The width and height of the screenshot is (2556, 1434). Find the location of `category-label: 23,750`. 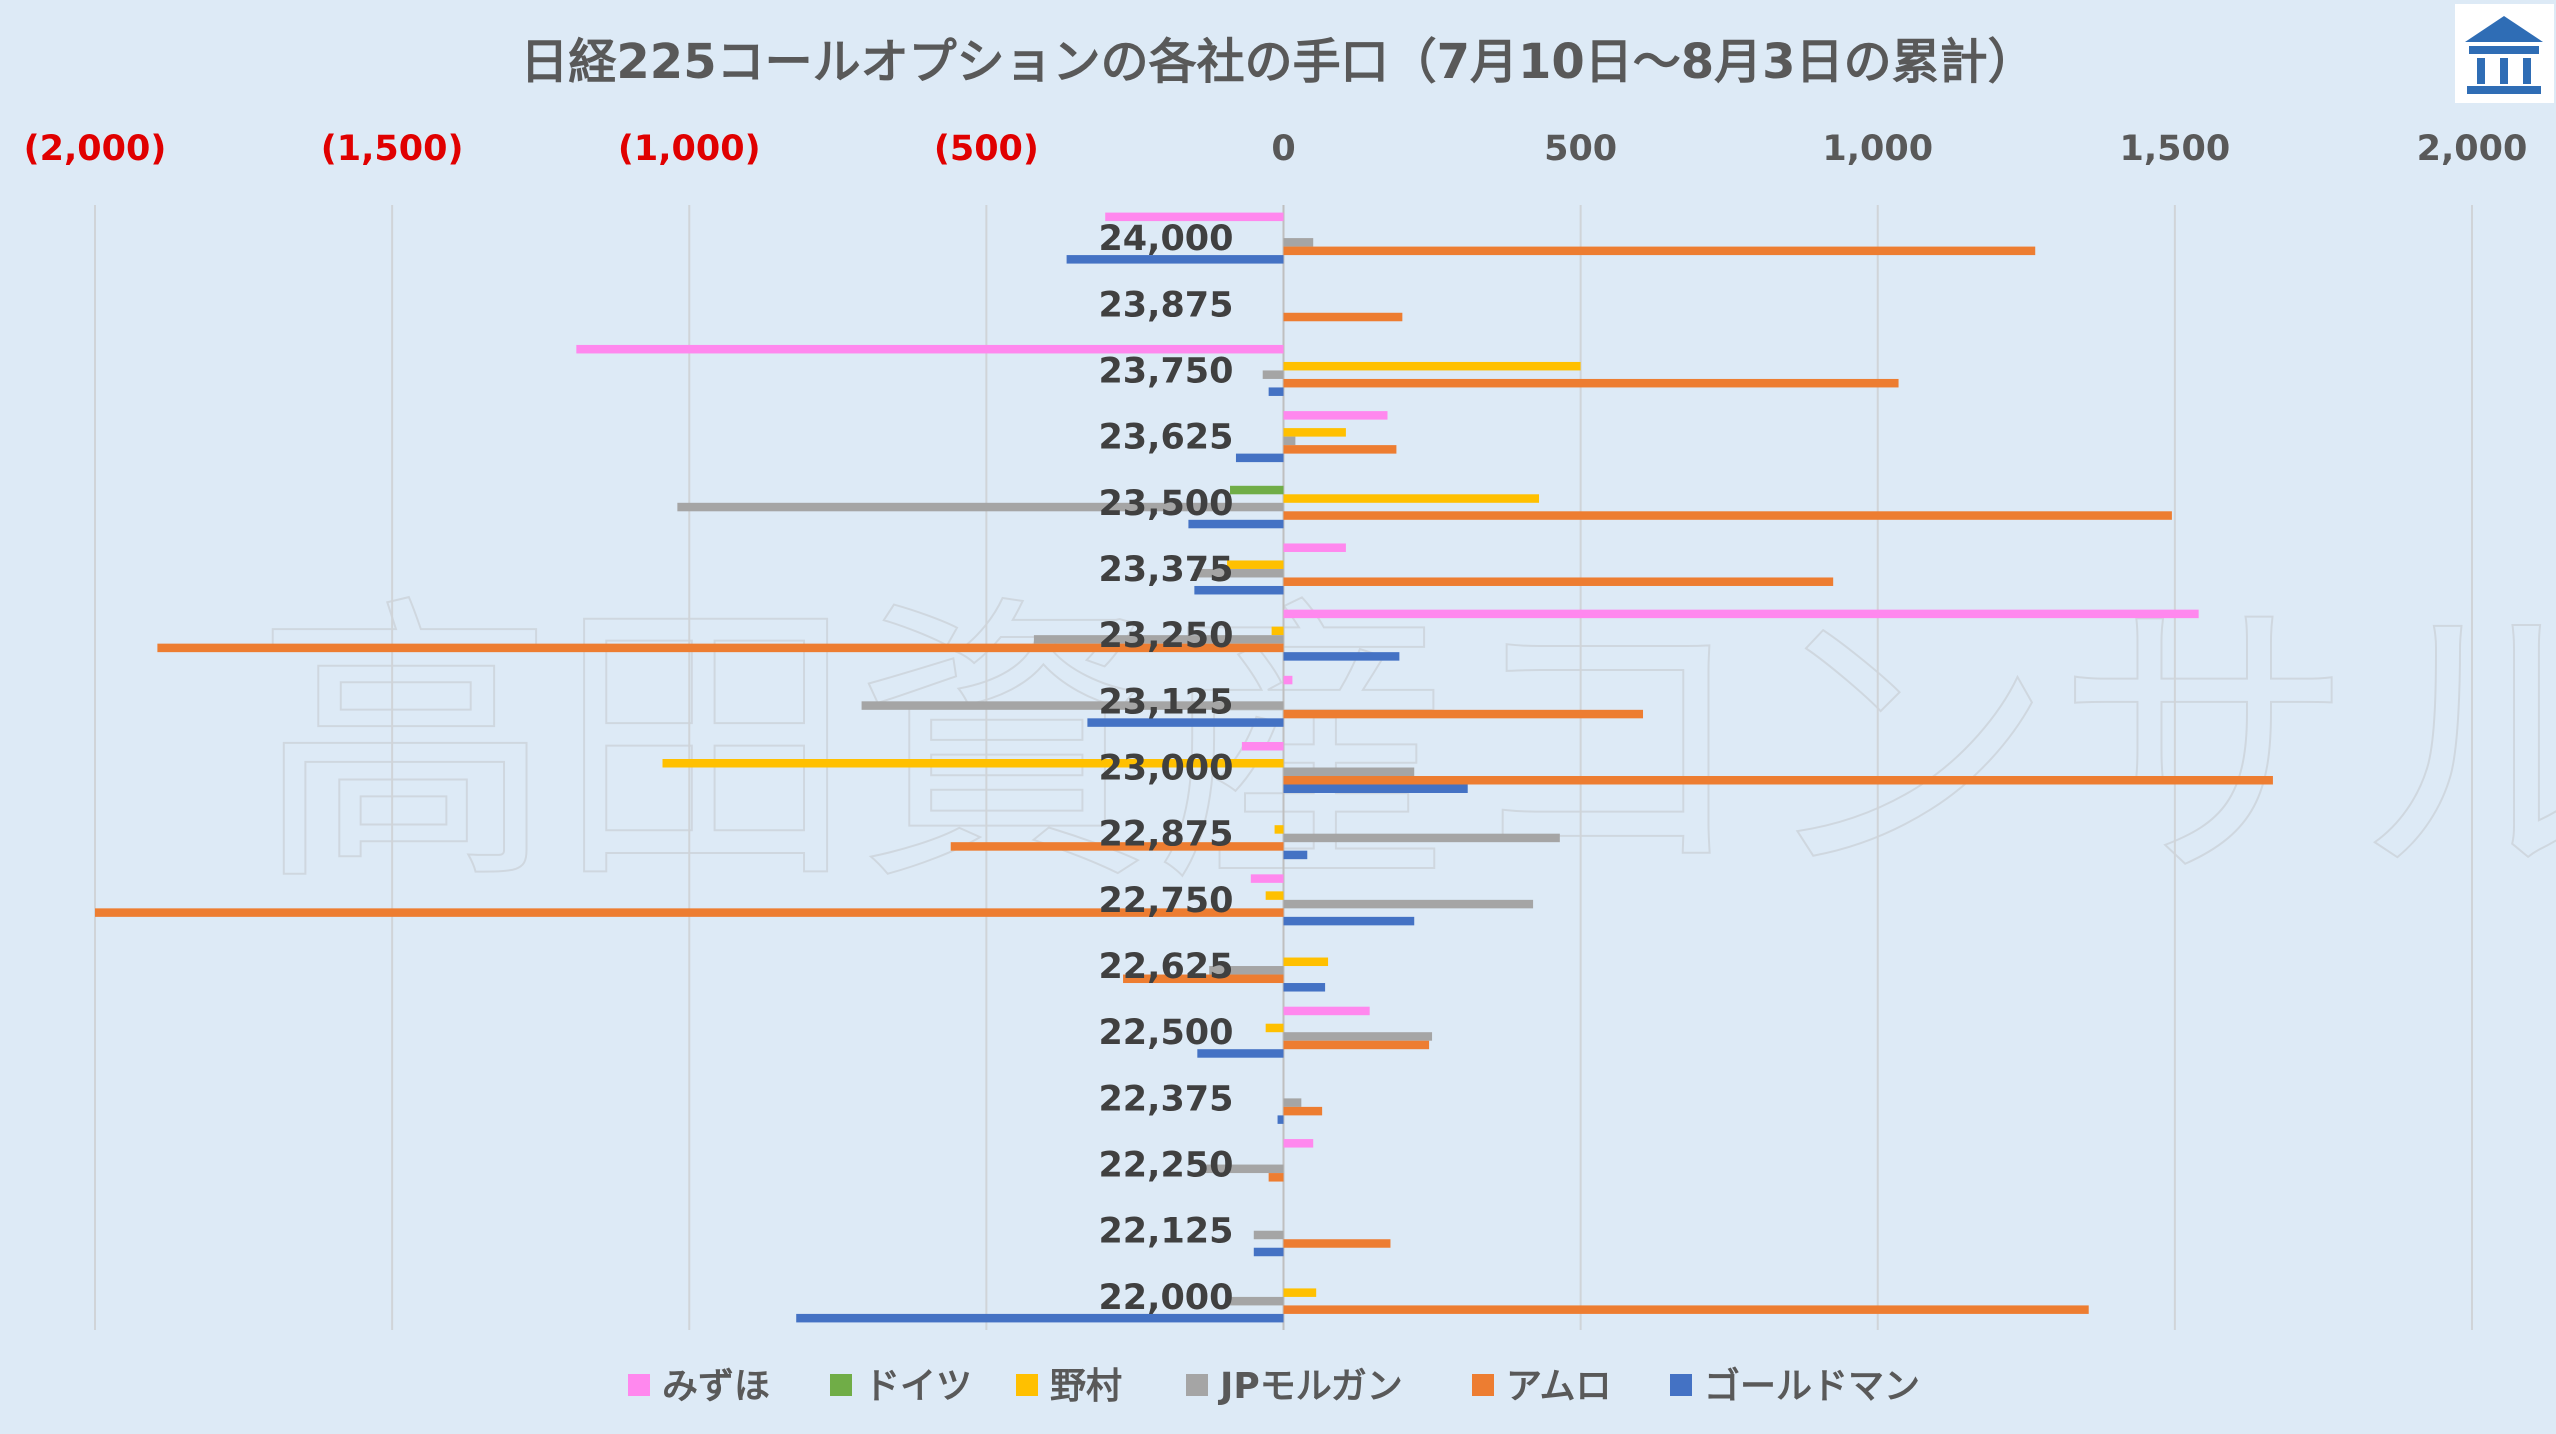

category-label: 23,750 is located at coordinates (1165, 371).